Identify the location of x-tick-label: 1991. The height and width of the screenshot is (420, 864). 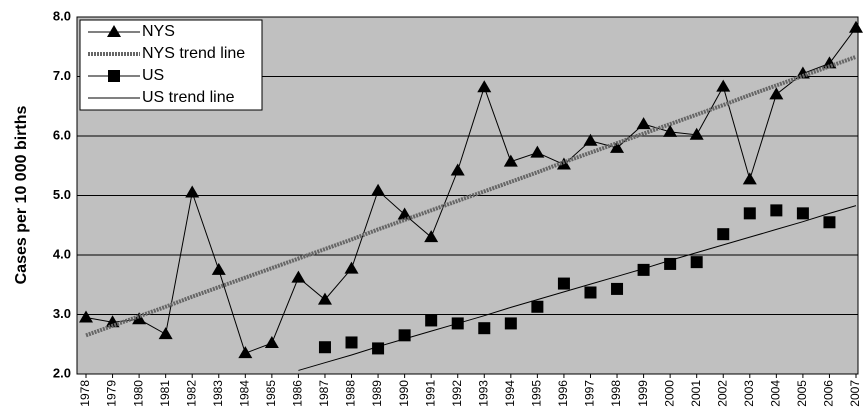
(430, 393).